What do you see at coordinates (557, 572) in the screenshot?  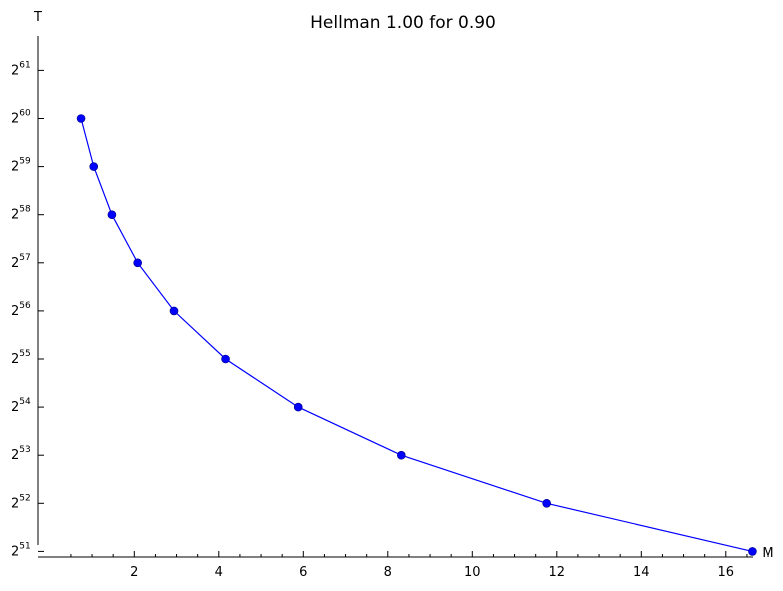 I see `x-tick-label: 12` at bounding box center [557, 572].